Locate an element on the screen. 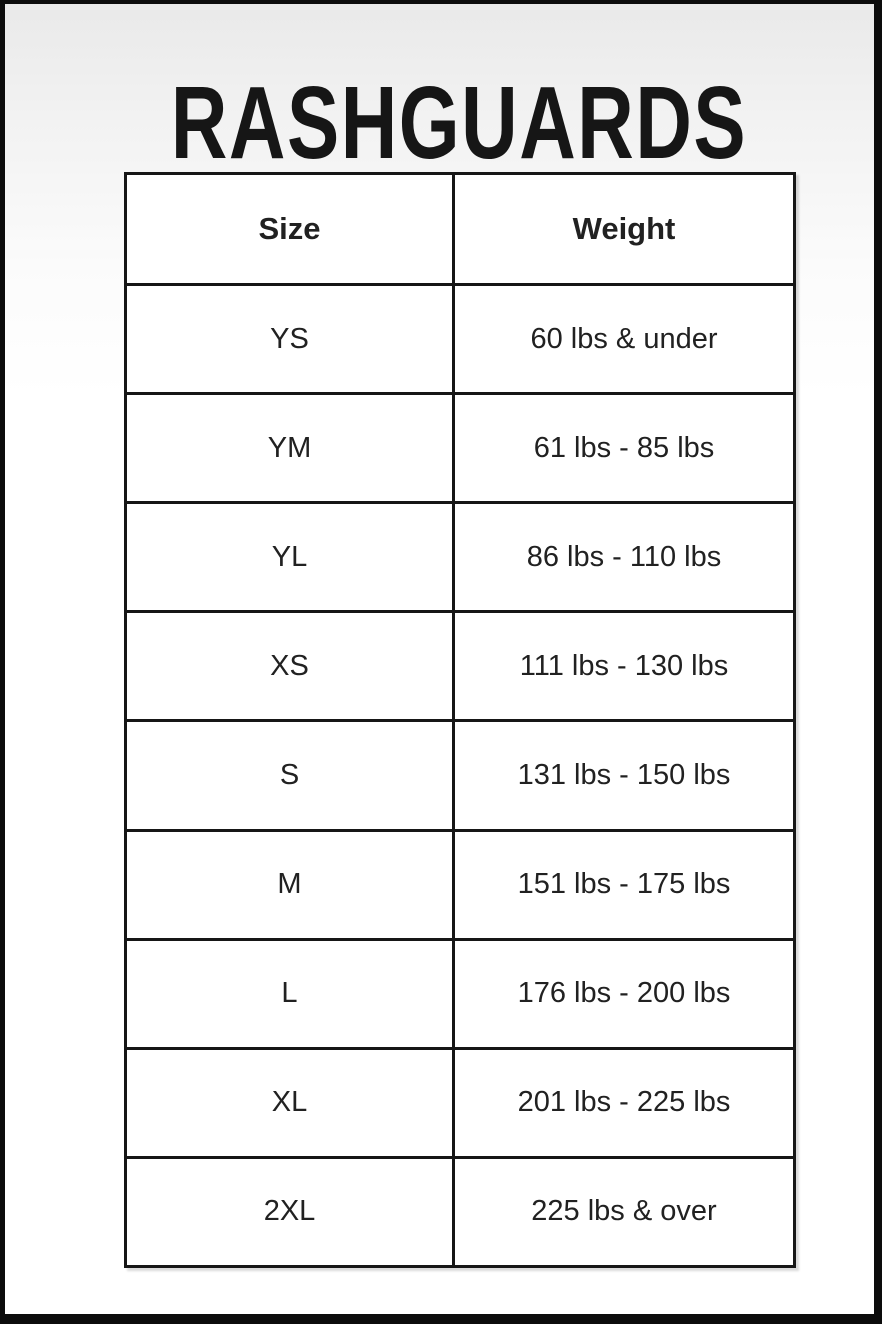 The image size is (882, 1324). weight-cell: 176 lbs - 200 lbs is located at coordinates (624, 993).